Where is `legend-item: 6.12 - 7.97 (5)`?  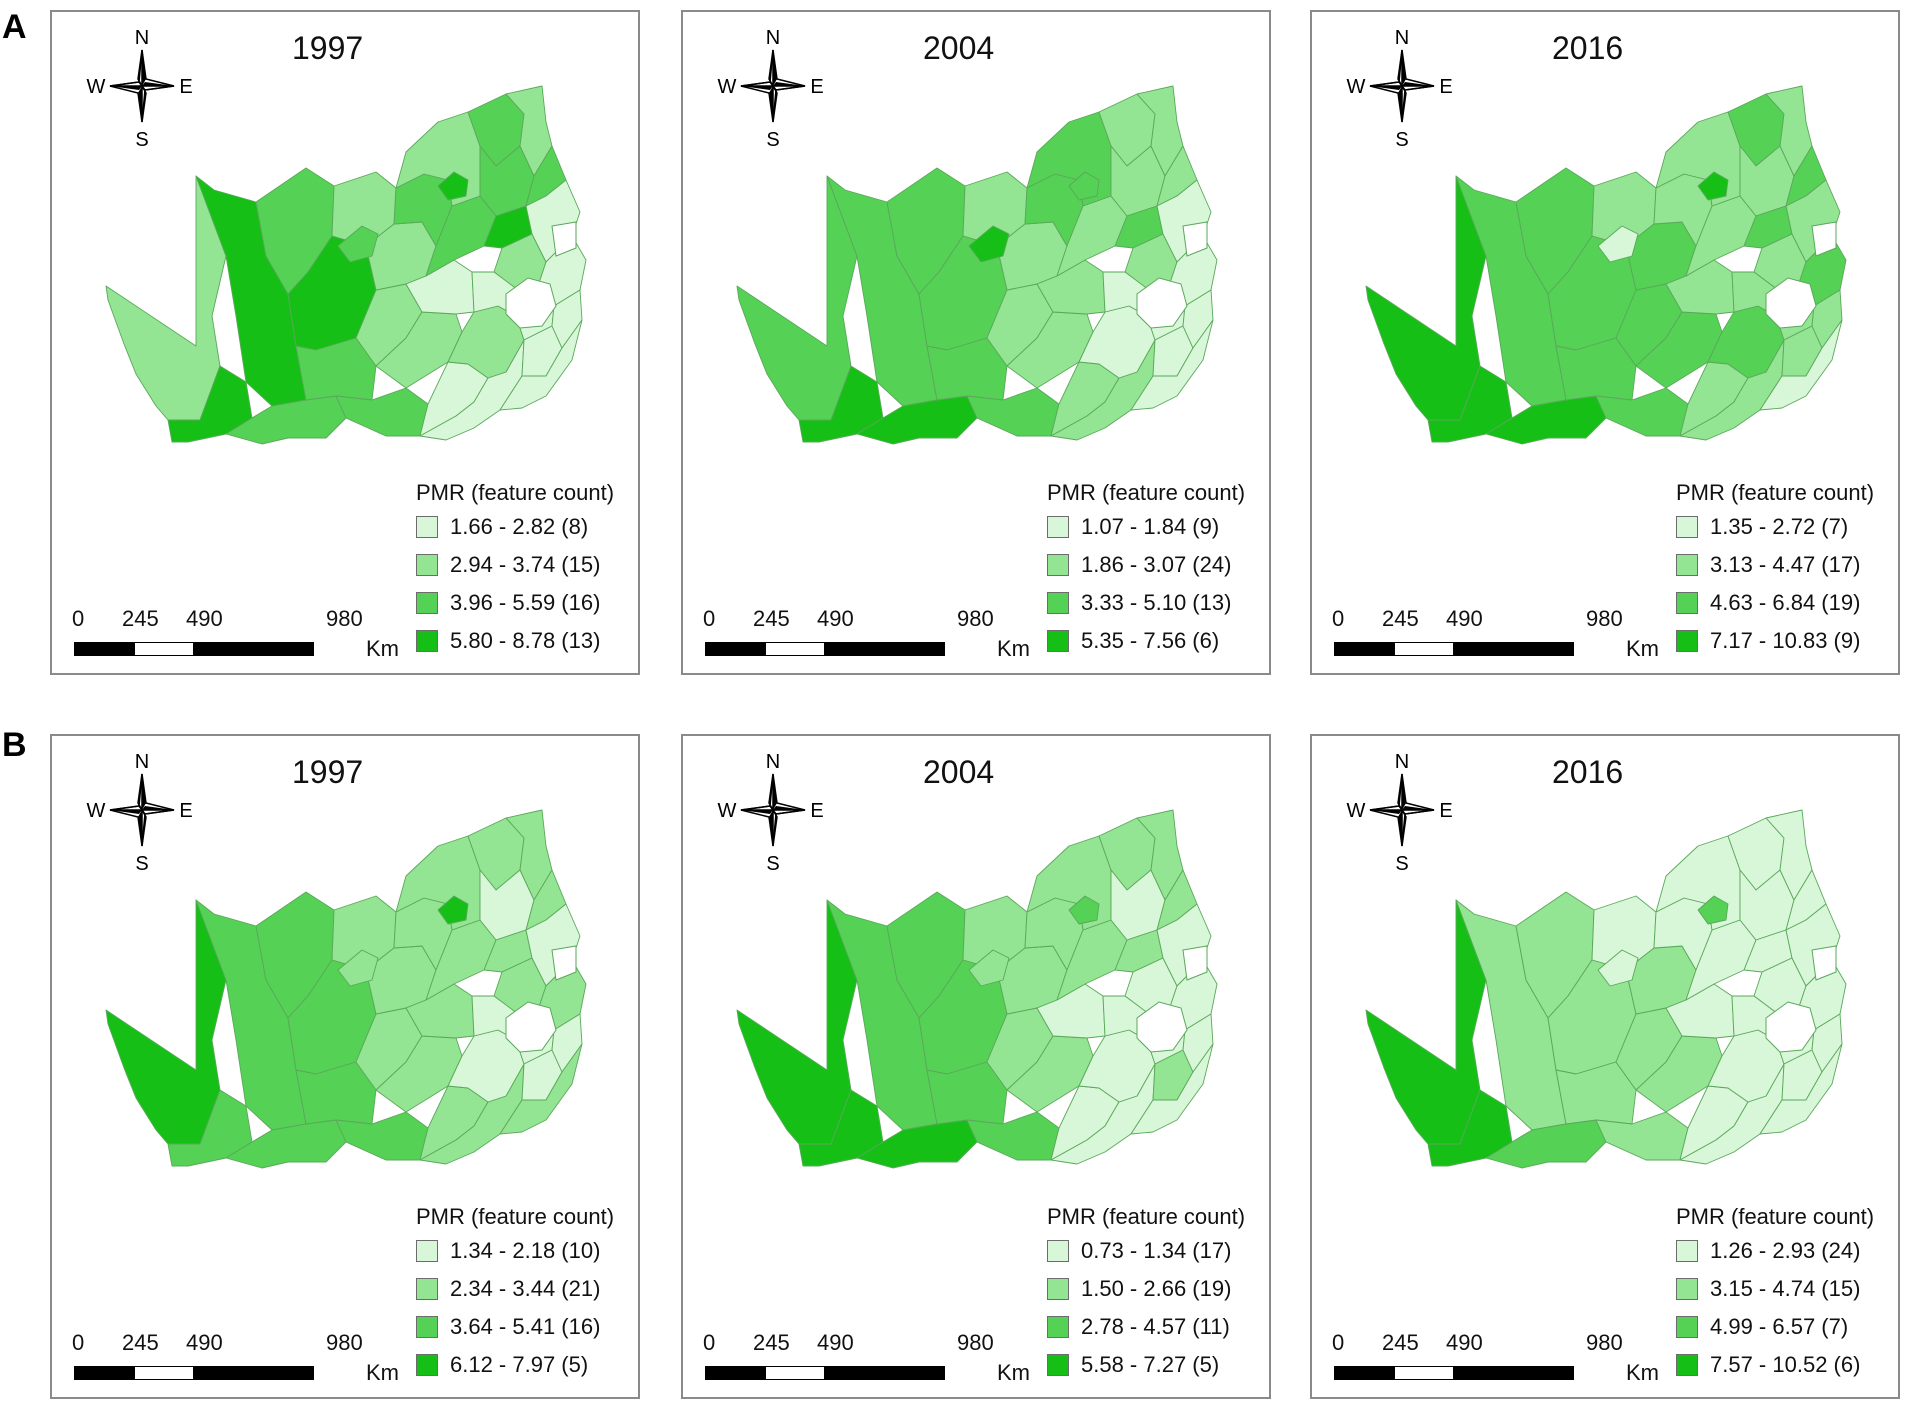 legend-item: 6.12 - 7.97 (5) is located at coordinates (527, 1365).